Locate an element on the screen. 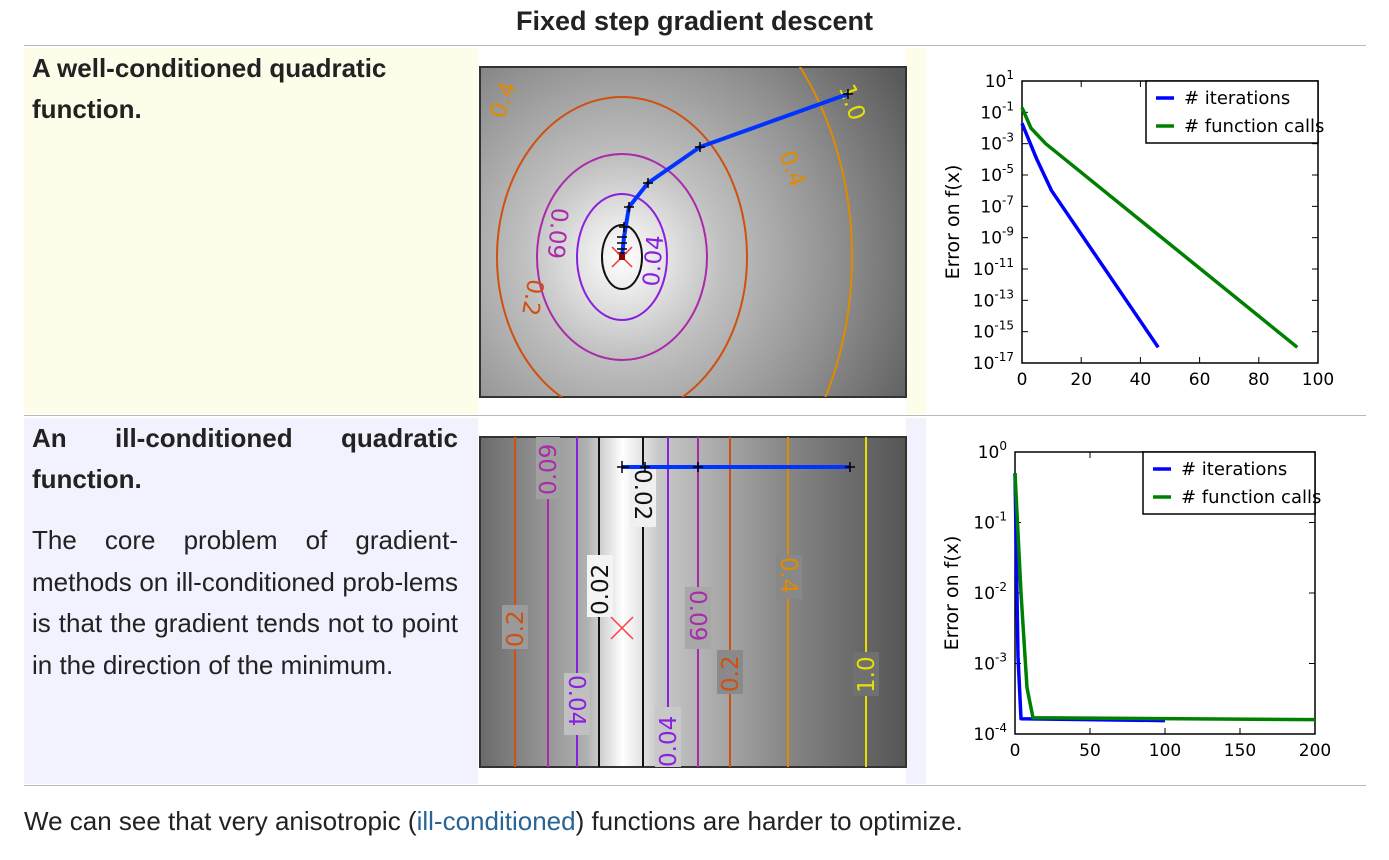 The image size is (1389, 860). y-tick-label: 10⁻⁵ is located at coordinates (997, 174).